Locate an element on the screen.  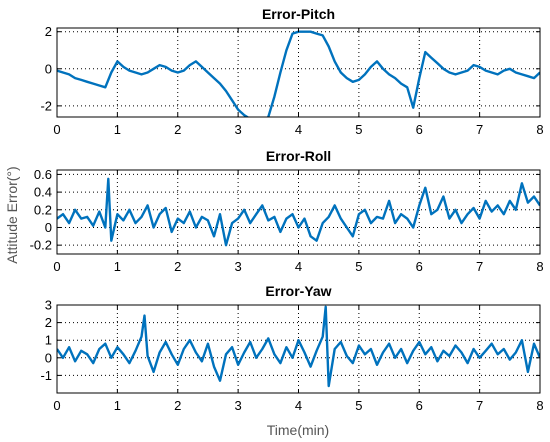
x-tick-label-yaw-3: 3 is located at coordinates (238, 405).